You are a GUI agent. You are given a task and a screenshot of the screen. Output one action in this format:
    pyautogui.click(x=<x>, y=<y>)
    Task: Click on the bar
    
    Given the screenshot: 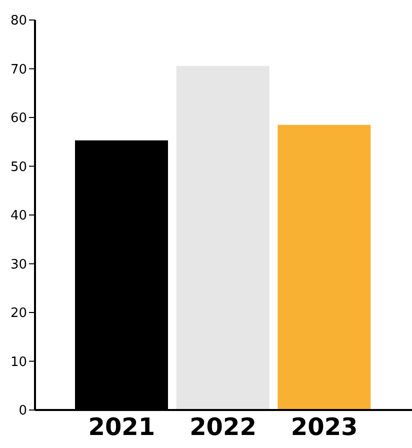 What is the action you would take?
    pyautogui.click(x=324, y=267)
    